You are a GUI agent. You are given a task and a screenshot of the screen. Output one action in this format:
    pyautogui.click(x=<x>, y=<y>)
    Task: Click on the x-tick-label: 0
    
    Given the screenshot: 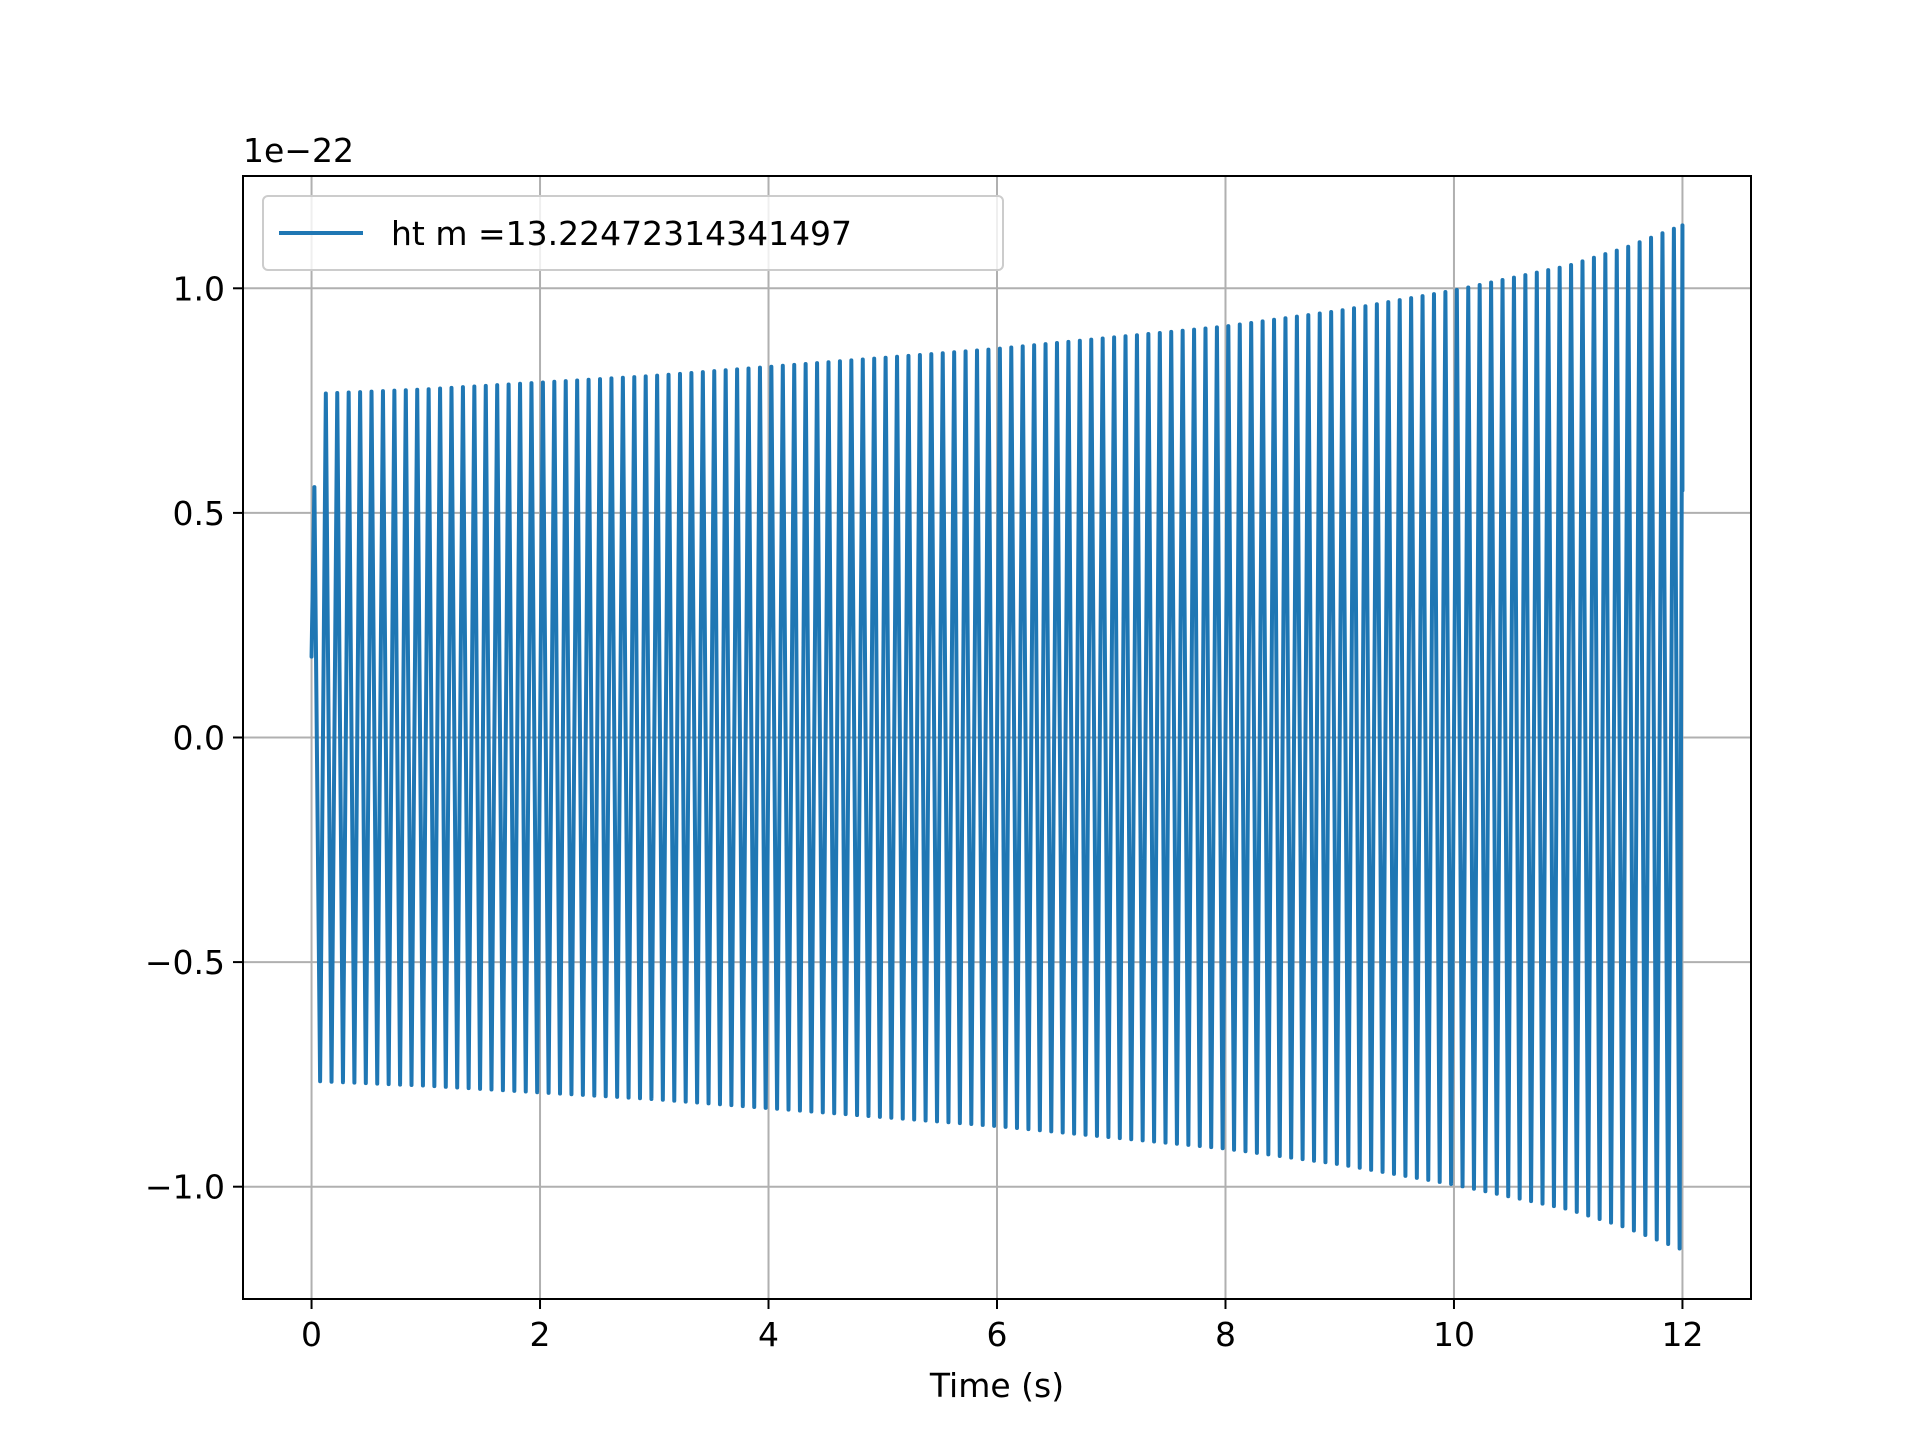 What is the action you would take?
    pyautogui.click(x=311, y=1334)
    